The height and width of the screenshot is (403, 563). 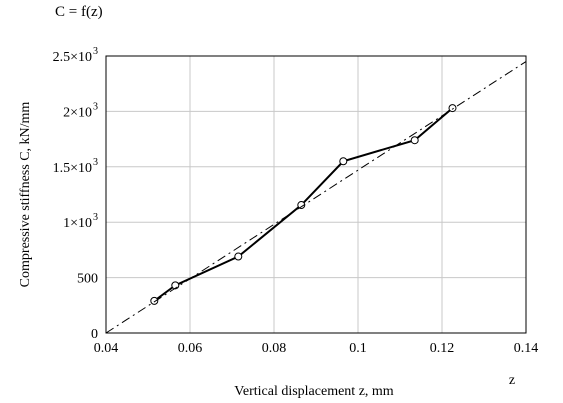 I want to click on y-tick-exponent-5: 3, so click(x=95, y=51).